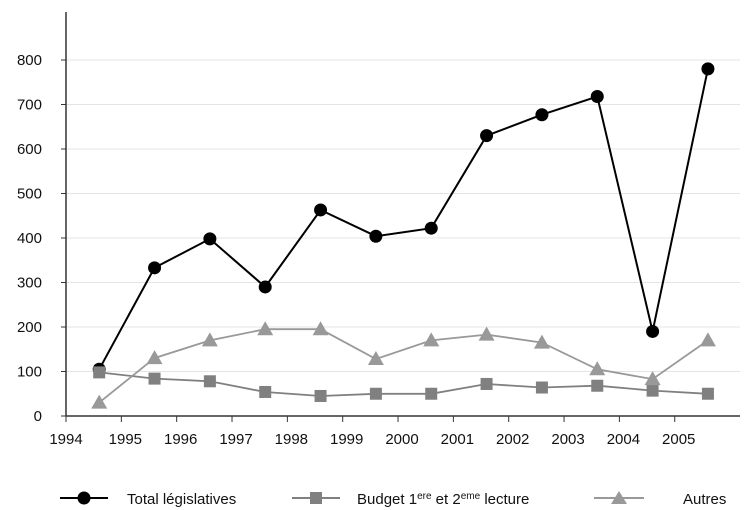 The image size is (749, 510). Describe the element at coordinates (29, 283) in the screenshot. I see `y-tick-label: 300` at that location.